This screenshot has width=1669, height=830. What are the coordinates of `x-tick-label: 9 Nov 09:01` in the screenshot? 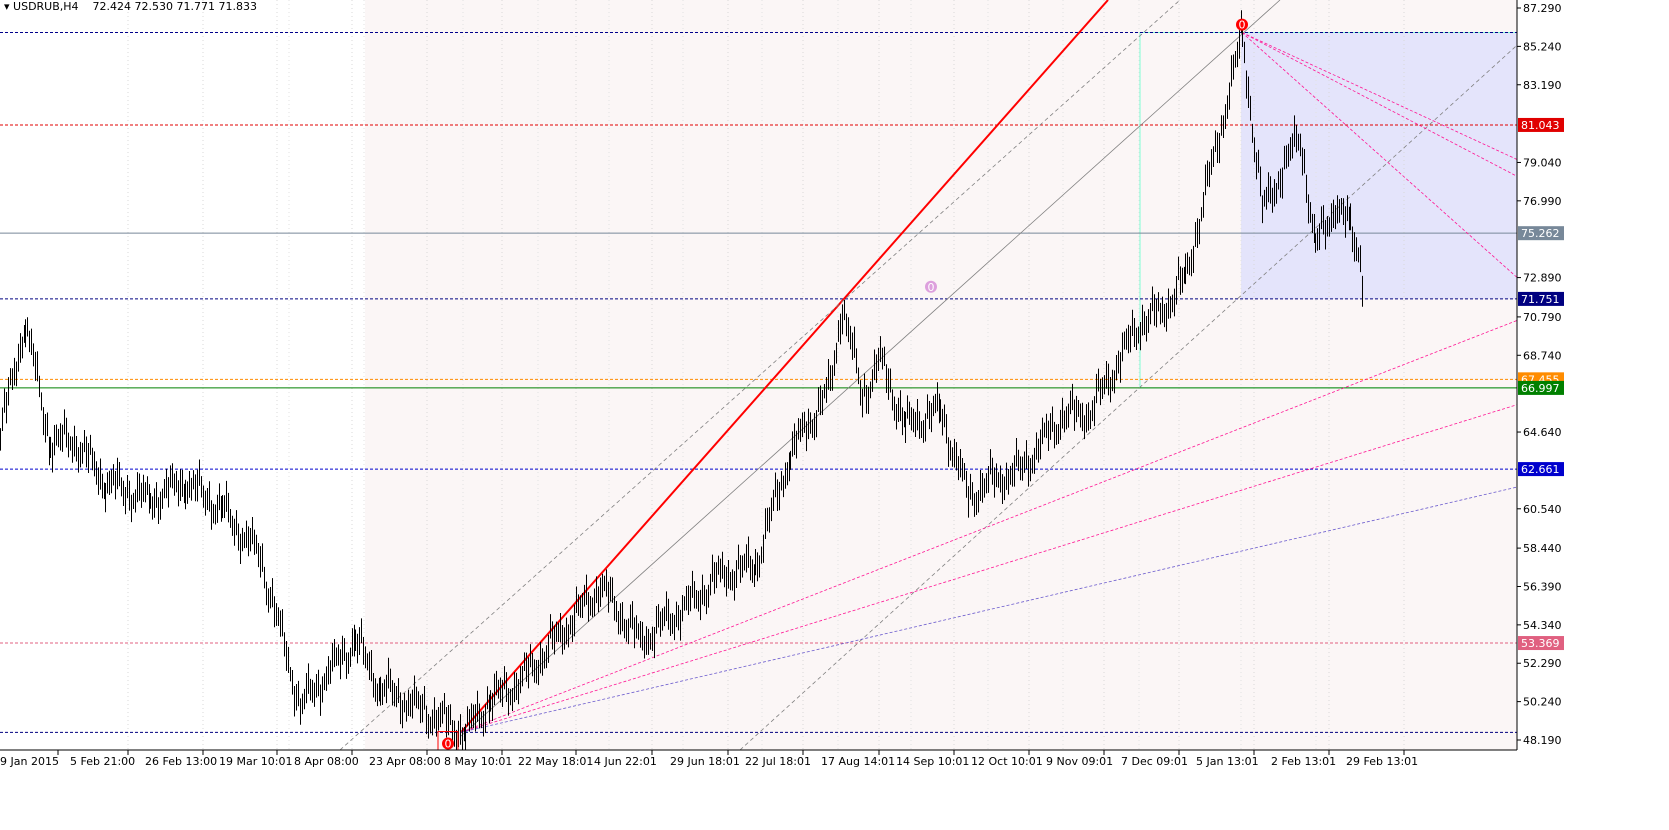 It's located at (1079, 761).